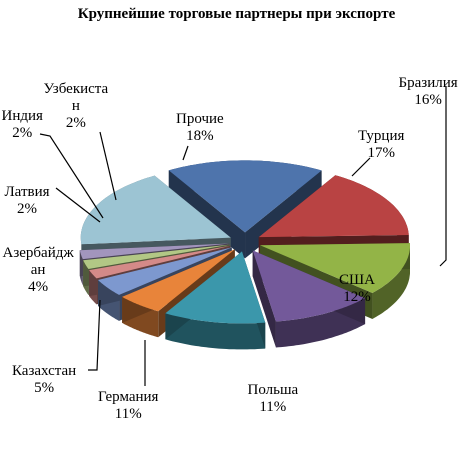  Describe the element at coordinates (44, 371) in the screenshot. I see `slice-label-name: Казахстан` at that location.